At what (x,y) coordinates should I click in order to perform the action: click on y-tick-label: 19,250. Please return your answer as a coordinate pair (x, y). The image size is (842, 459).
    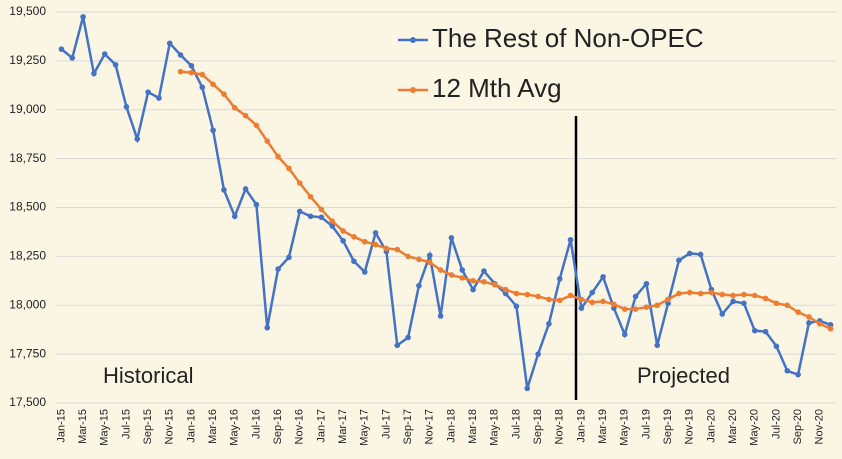
    Looking at the image, I should click on (27, 60).